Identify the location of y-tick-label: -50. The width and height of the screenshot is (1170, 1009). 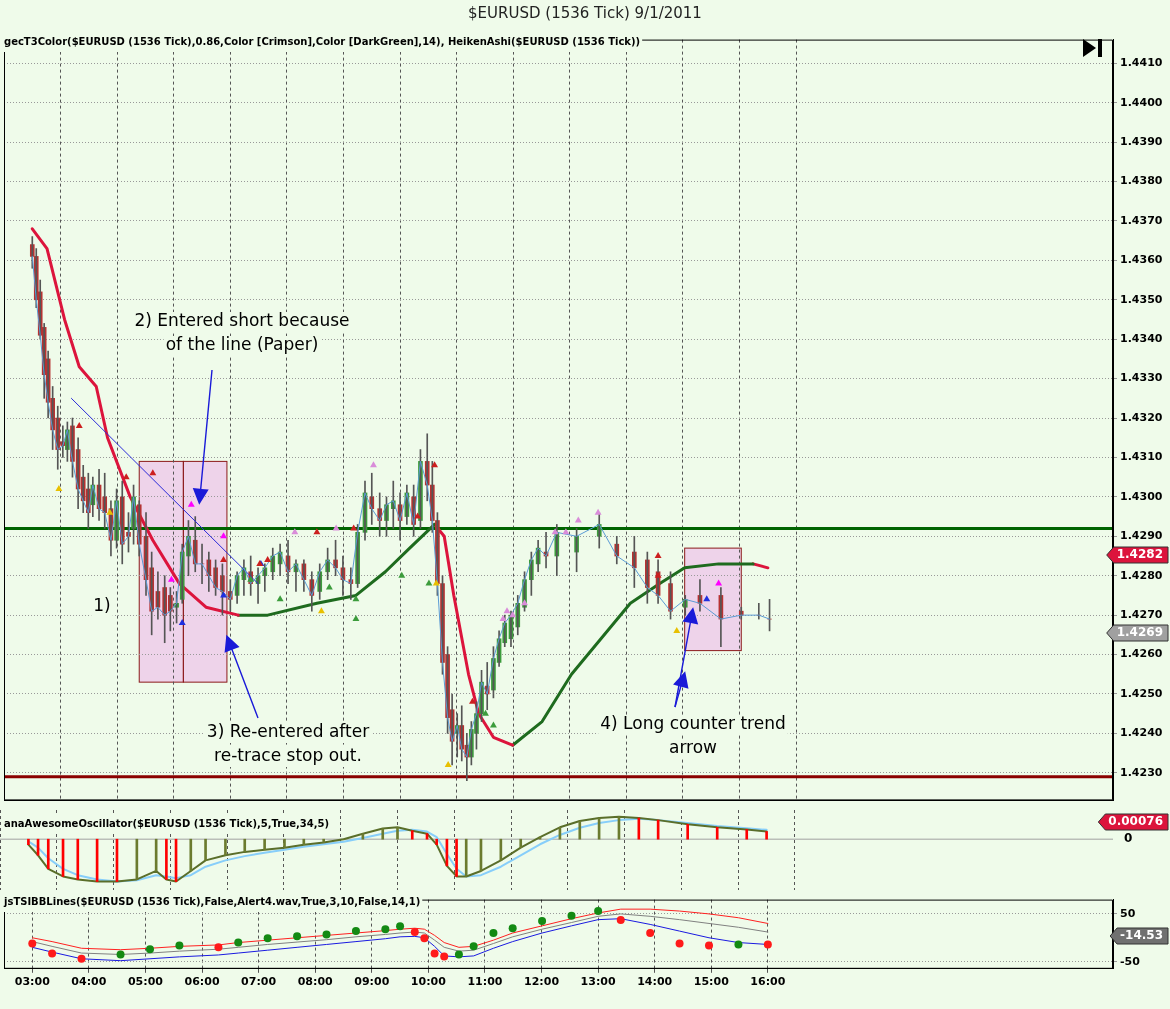
(1130, 961).